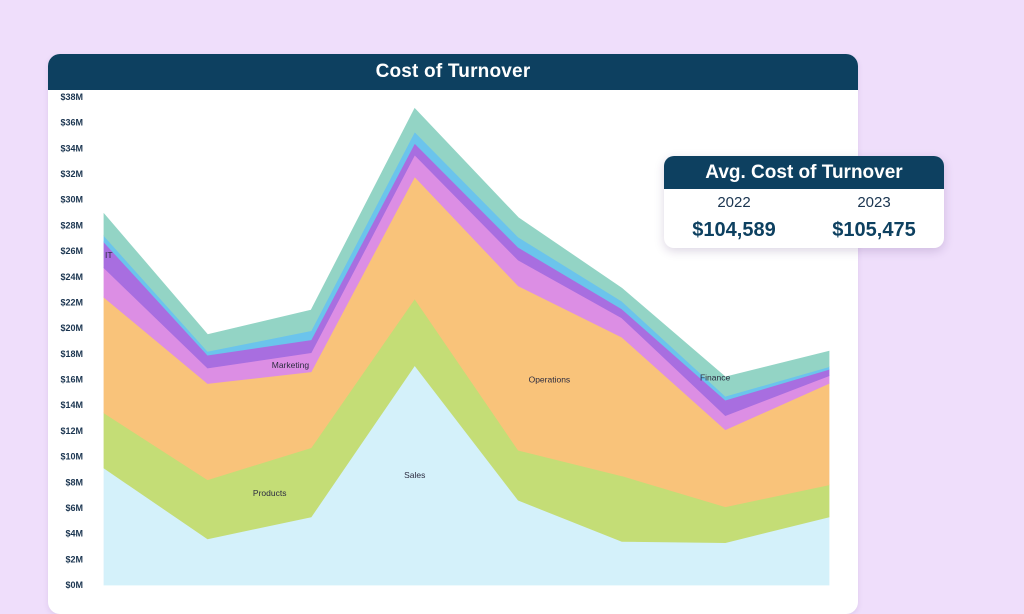 This screenshot has height=614, width=1024. I want to click on chart-title: Cost of Turnover, so click(453, 71).